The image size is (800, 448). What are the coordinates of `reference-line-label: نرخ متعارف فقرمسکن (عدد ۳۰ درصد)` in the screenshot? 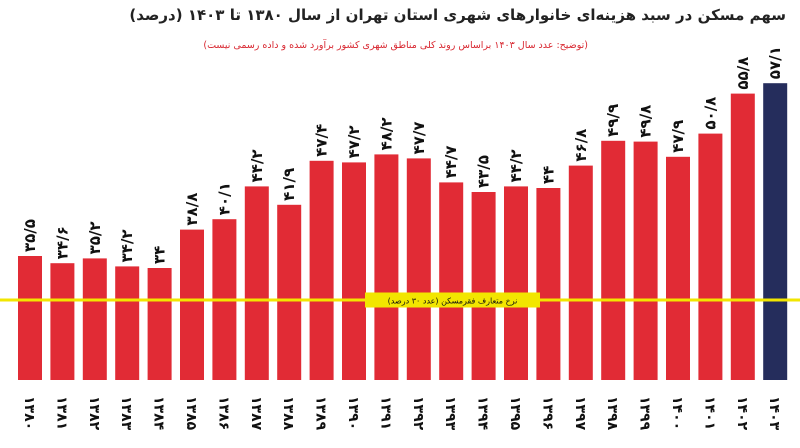 It's located at (453, 301).